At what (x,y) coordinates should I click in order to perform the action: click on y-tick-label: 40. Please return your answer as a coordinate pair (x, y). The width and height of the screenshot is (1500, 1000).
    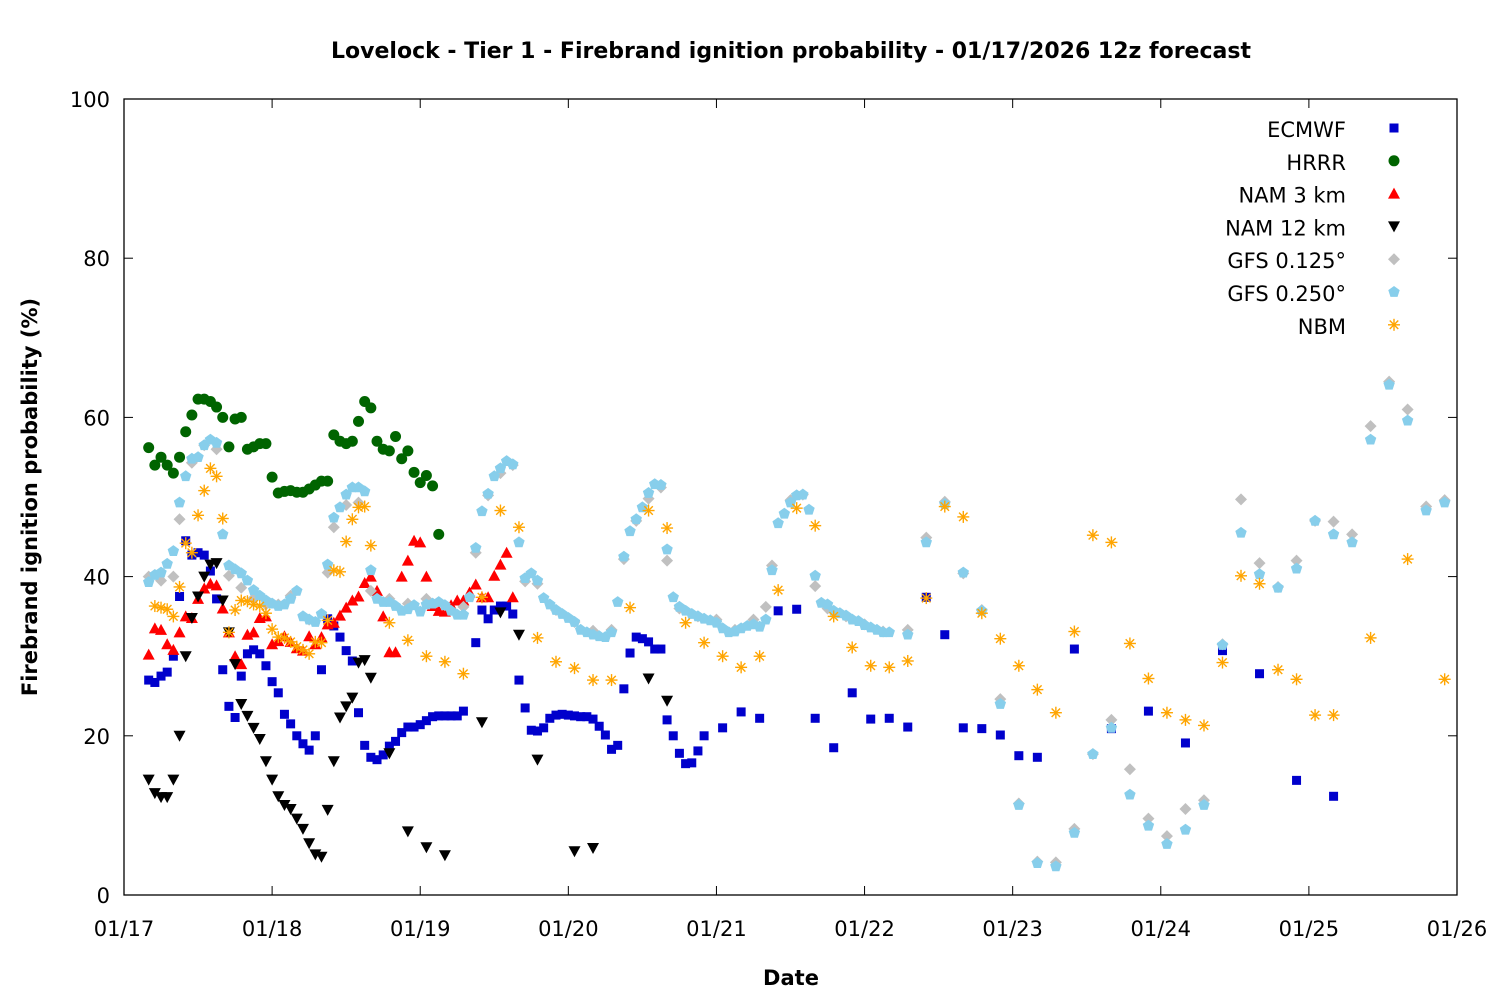
    Looking at the image, I should click on (96, 578).